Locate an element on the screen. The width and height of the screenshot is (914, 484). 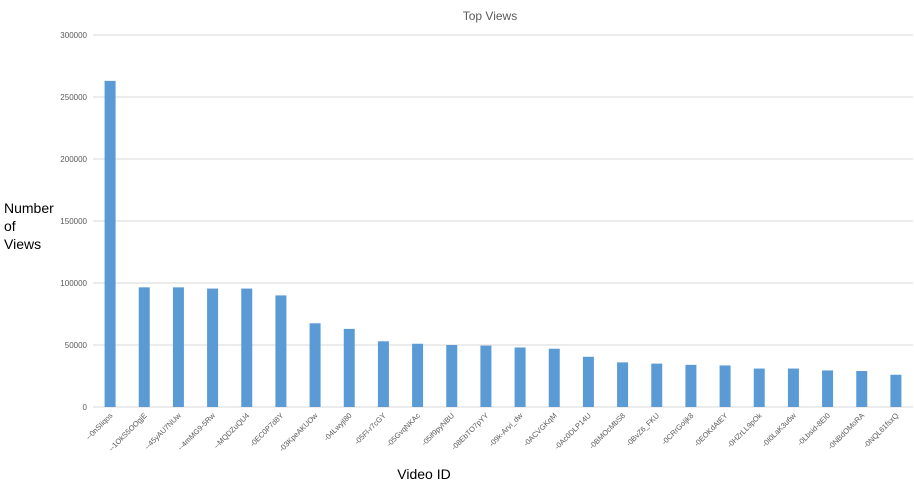
x-tick-label: -0HZrLL9pOk is located at coordinates (744, 430).